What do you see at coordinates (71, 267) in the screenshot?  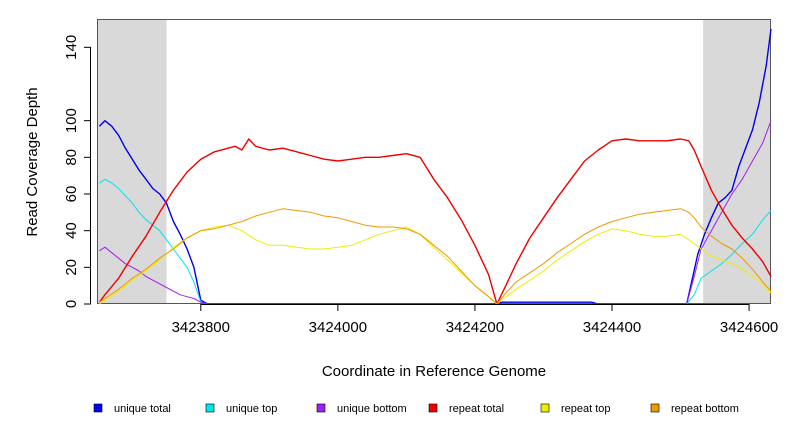 I see `y-tick-label: 20` at bounding box center [71, 267].